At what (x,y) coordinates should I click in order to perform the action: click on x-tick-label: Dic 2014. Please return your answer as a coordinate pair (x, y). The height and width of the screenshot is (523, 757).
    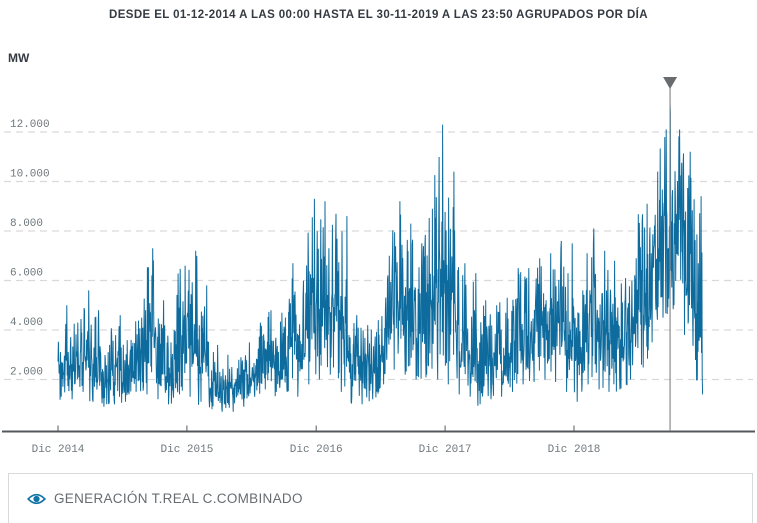
    Looking at the image, I should click on (58, 450).